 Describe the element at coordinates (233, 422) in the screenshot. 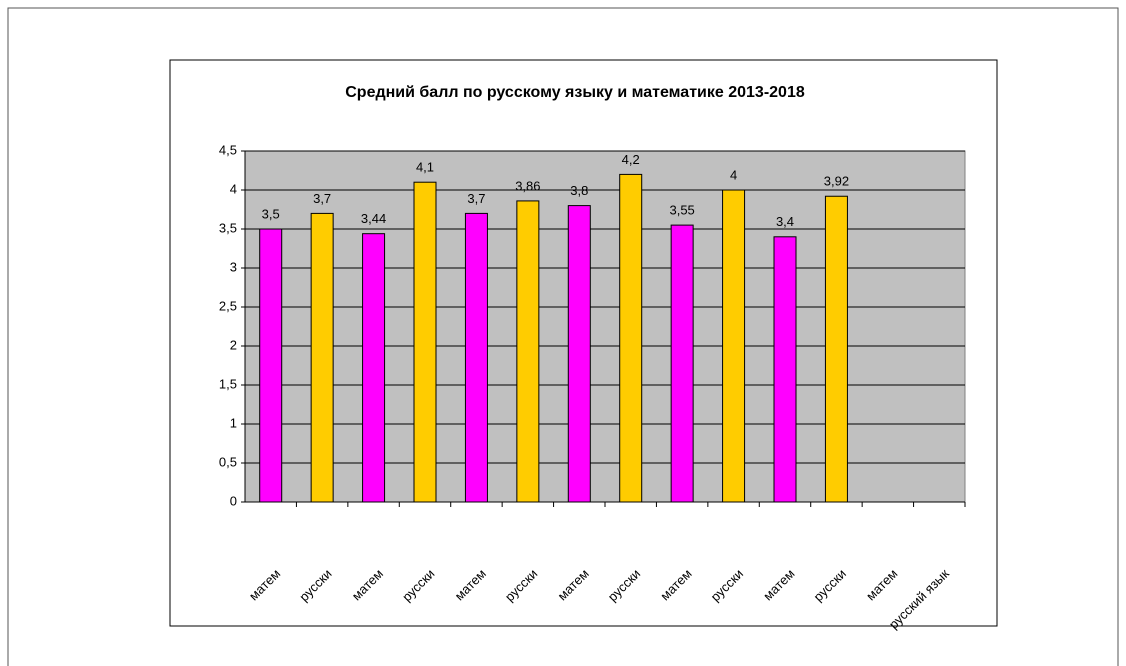

I see `y-tick-label: 1` at that location.